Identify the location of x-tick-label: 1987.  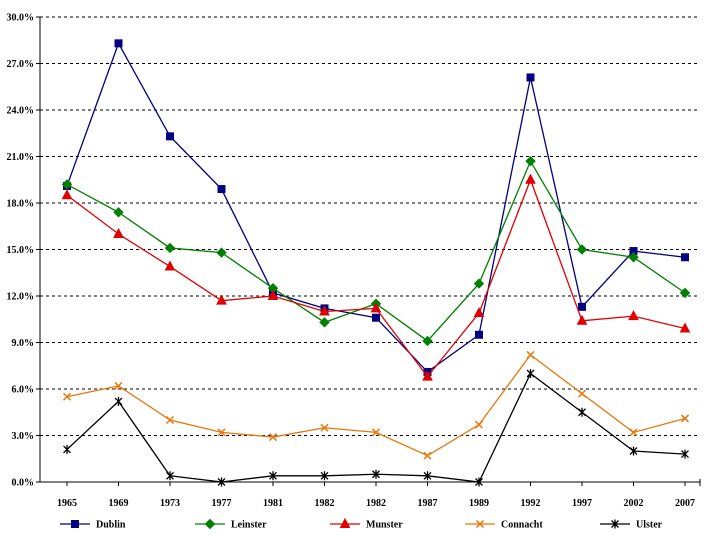
(428, 503).